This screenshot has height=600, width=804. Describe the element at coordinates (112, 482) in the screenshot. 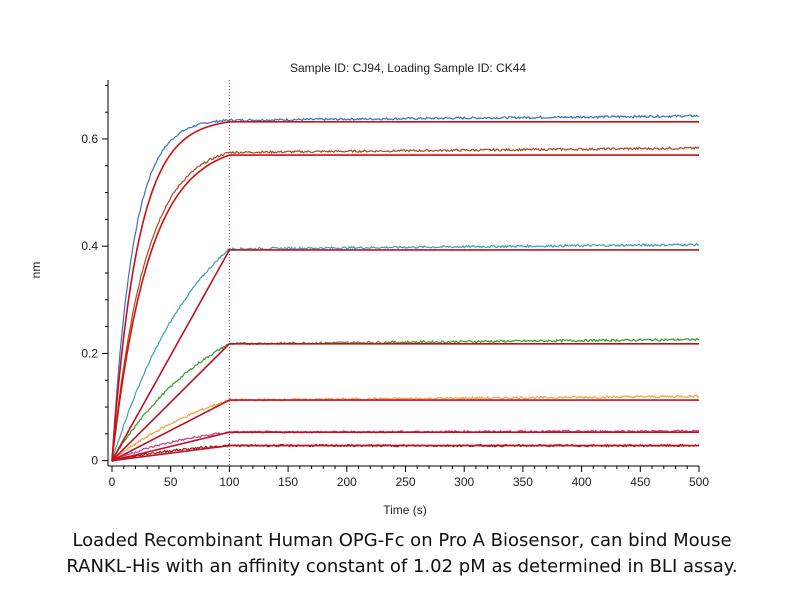

I see `x-tick-label: 0` at that location.